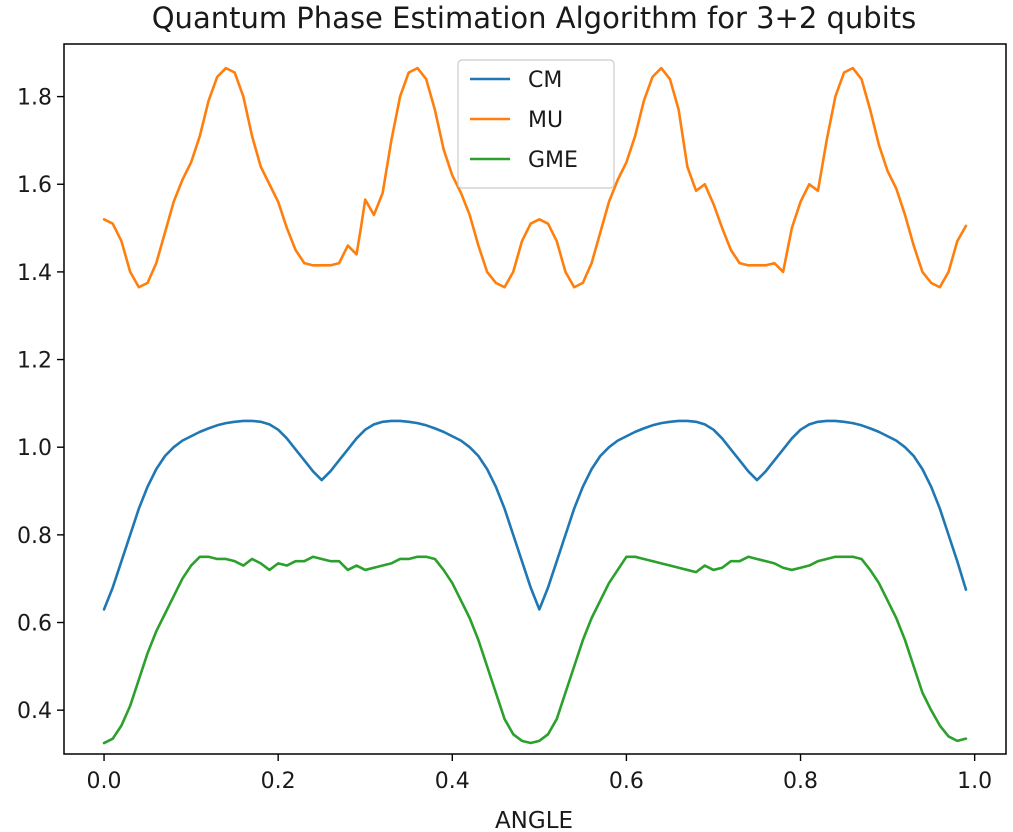 The height and width of the screenshot is (832, 1013). I want to click on x-tick-label: 0.2, so click(278, 781).